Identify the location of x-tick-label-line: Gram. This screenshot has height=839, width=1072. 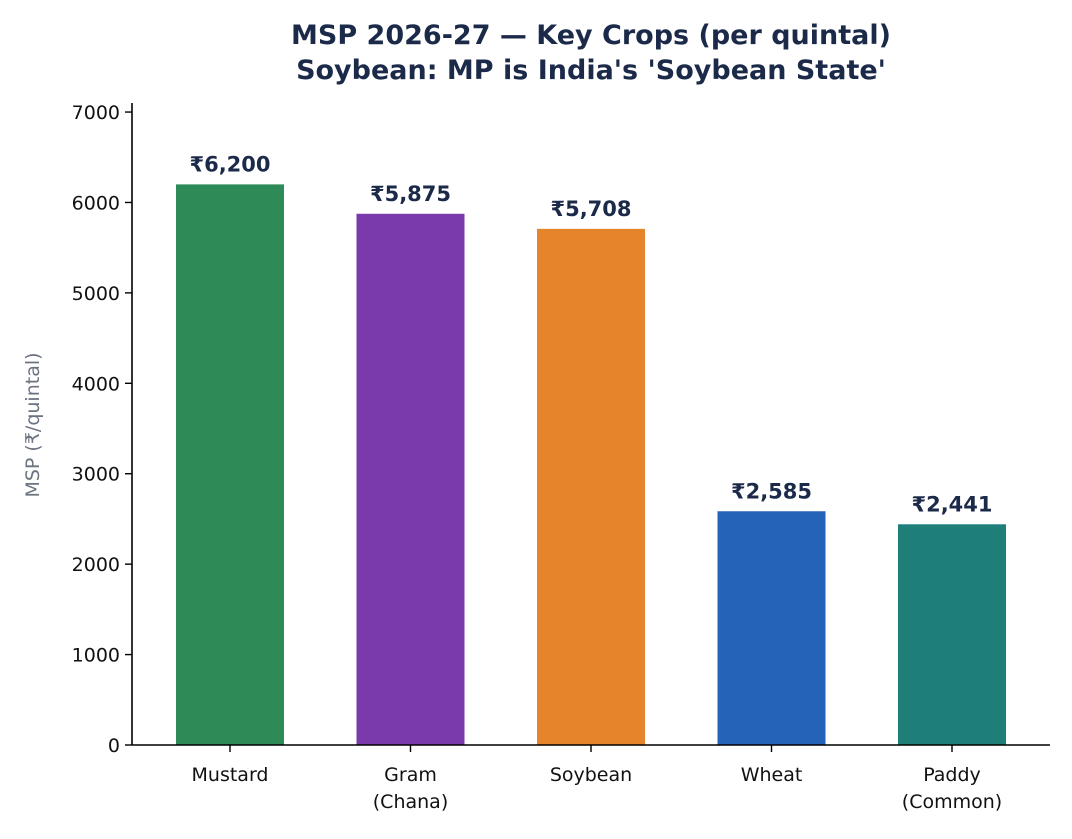
(410, 775).